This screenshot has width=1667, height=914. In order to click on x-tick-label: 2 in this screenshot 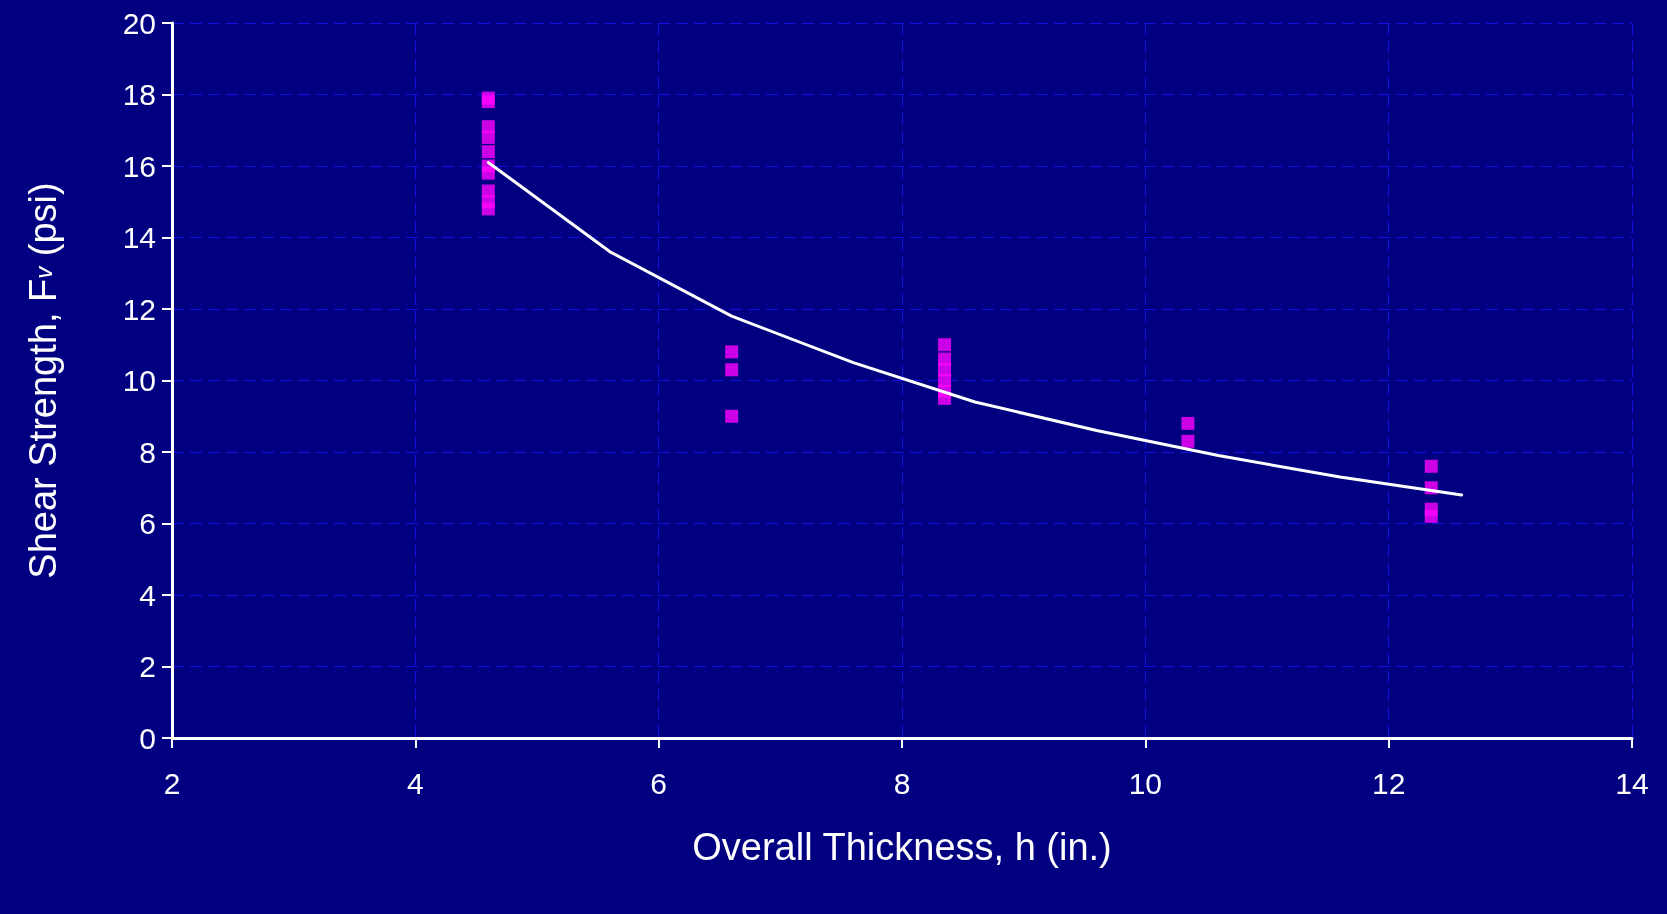, I will do `click(172, 783)`.